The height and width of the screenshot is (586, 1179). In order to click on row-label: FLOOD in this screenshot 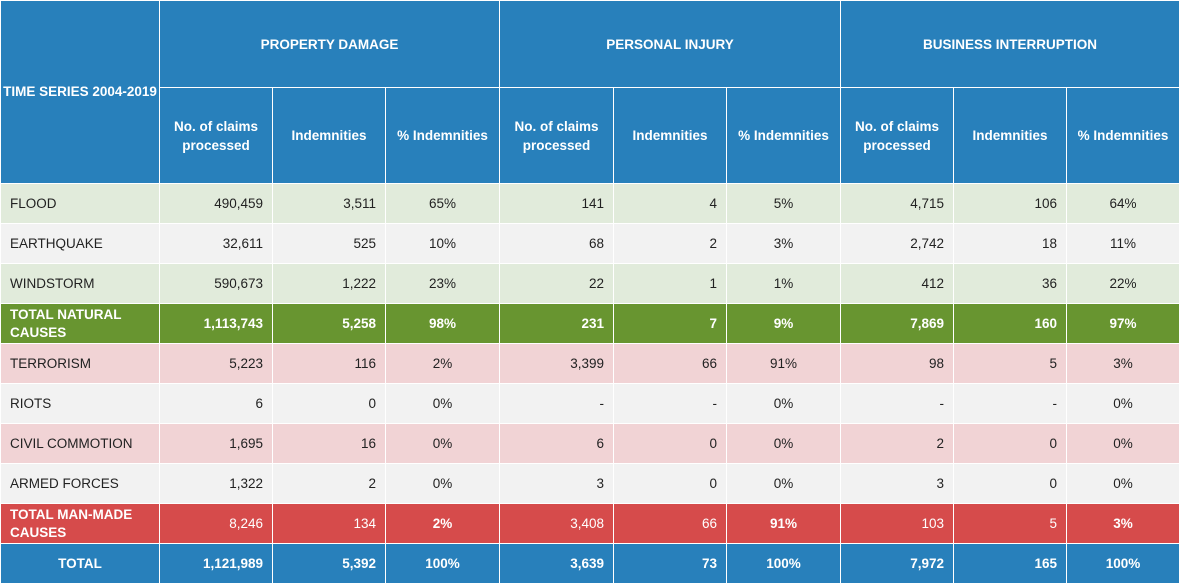, I will do `click(80, 203)`.